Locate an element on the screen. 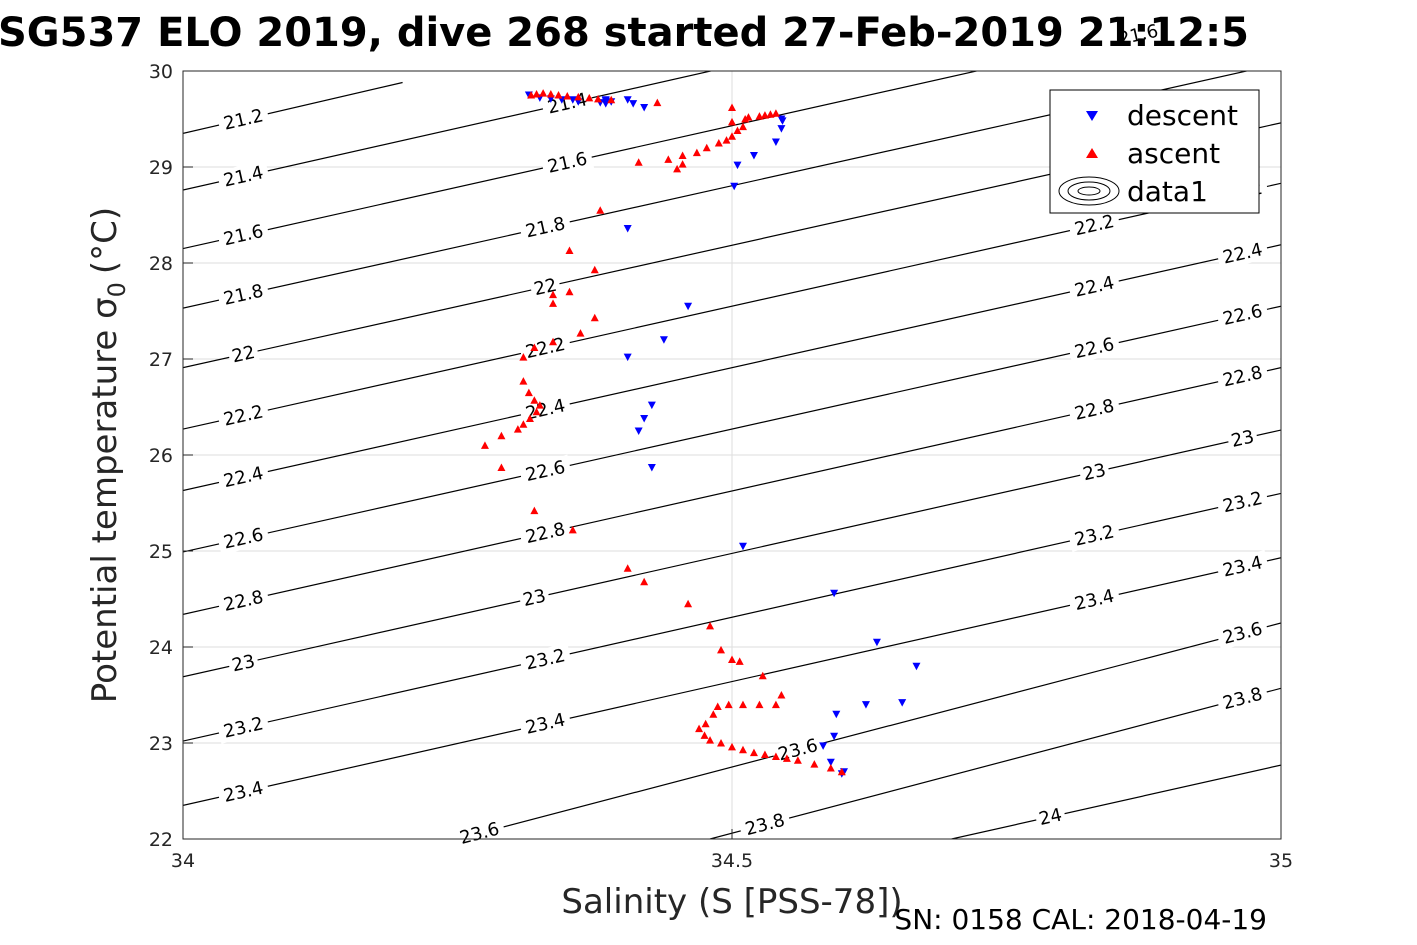  x-tick-label: 34.5 is located at coordinates (732, 861).